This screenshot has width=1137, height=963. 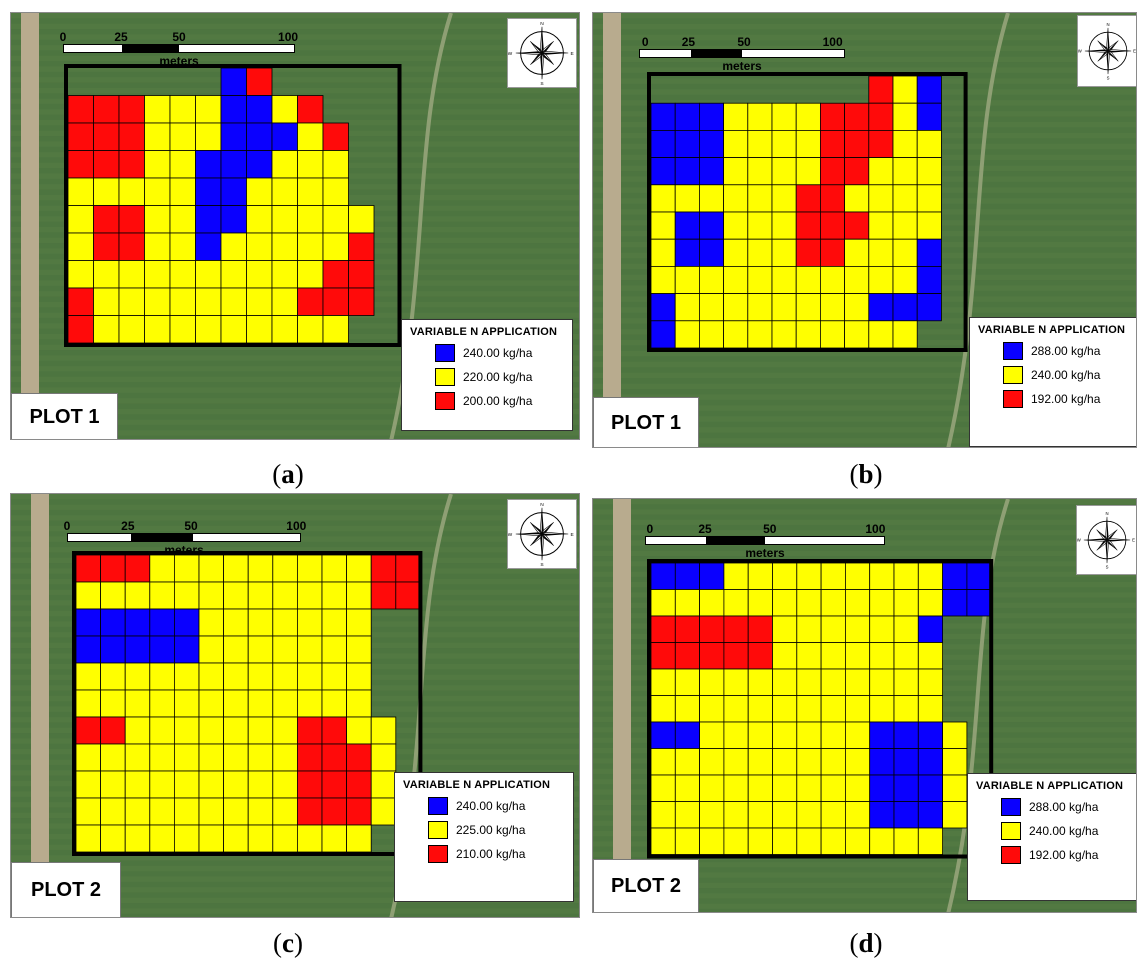 What do you see at coordinates (491, 854) in the screenshot?
I see `legend-label: 210.00 kg/ha` at bounding box center [491, 854].